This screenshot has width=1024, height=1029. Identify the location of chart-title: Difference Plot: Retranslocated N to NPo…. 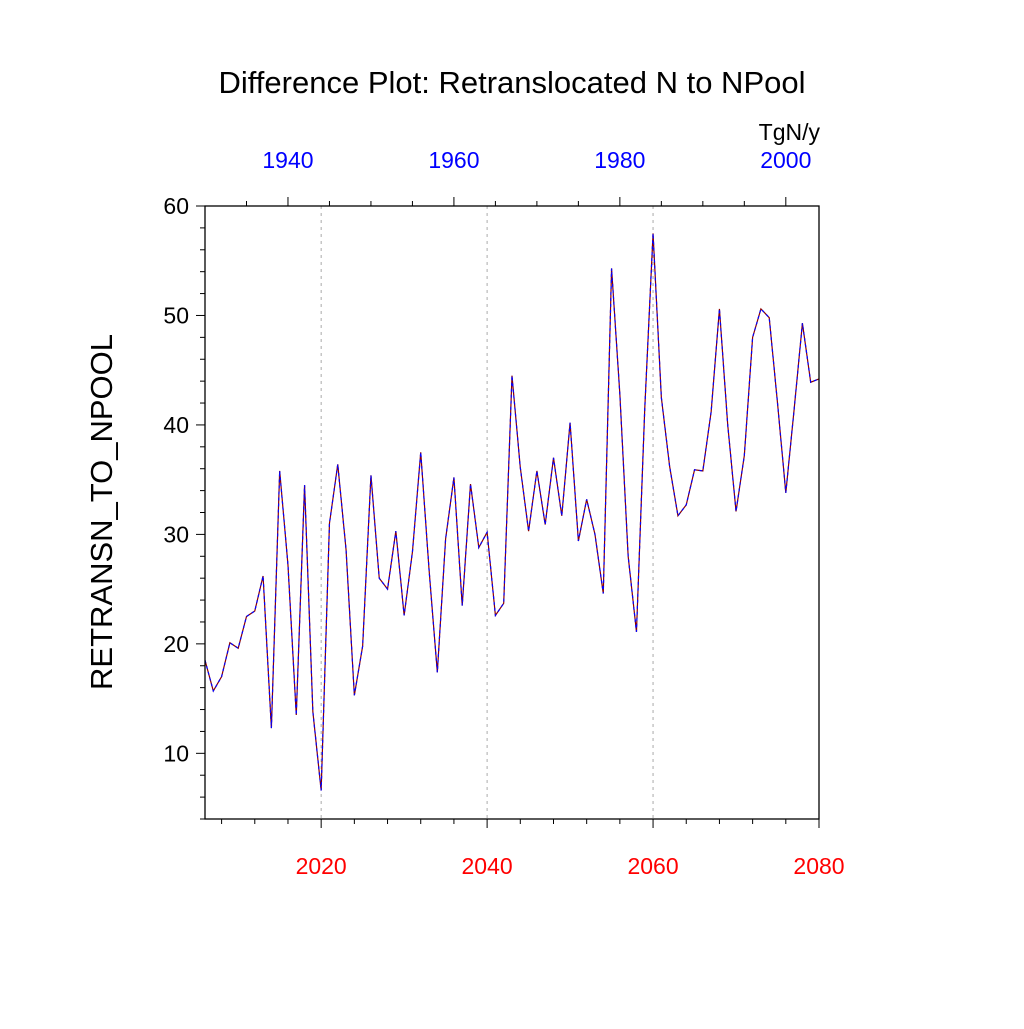
(511, 82).